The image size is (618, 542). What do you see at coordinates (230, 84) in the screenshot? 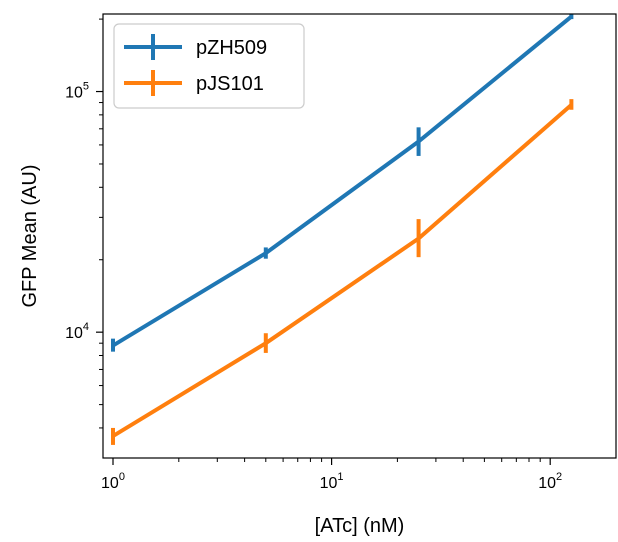
I see `legend-label: pJS101` at bounding box center [230, 84].